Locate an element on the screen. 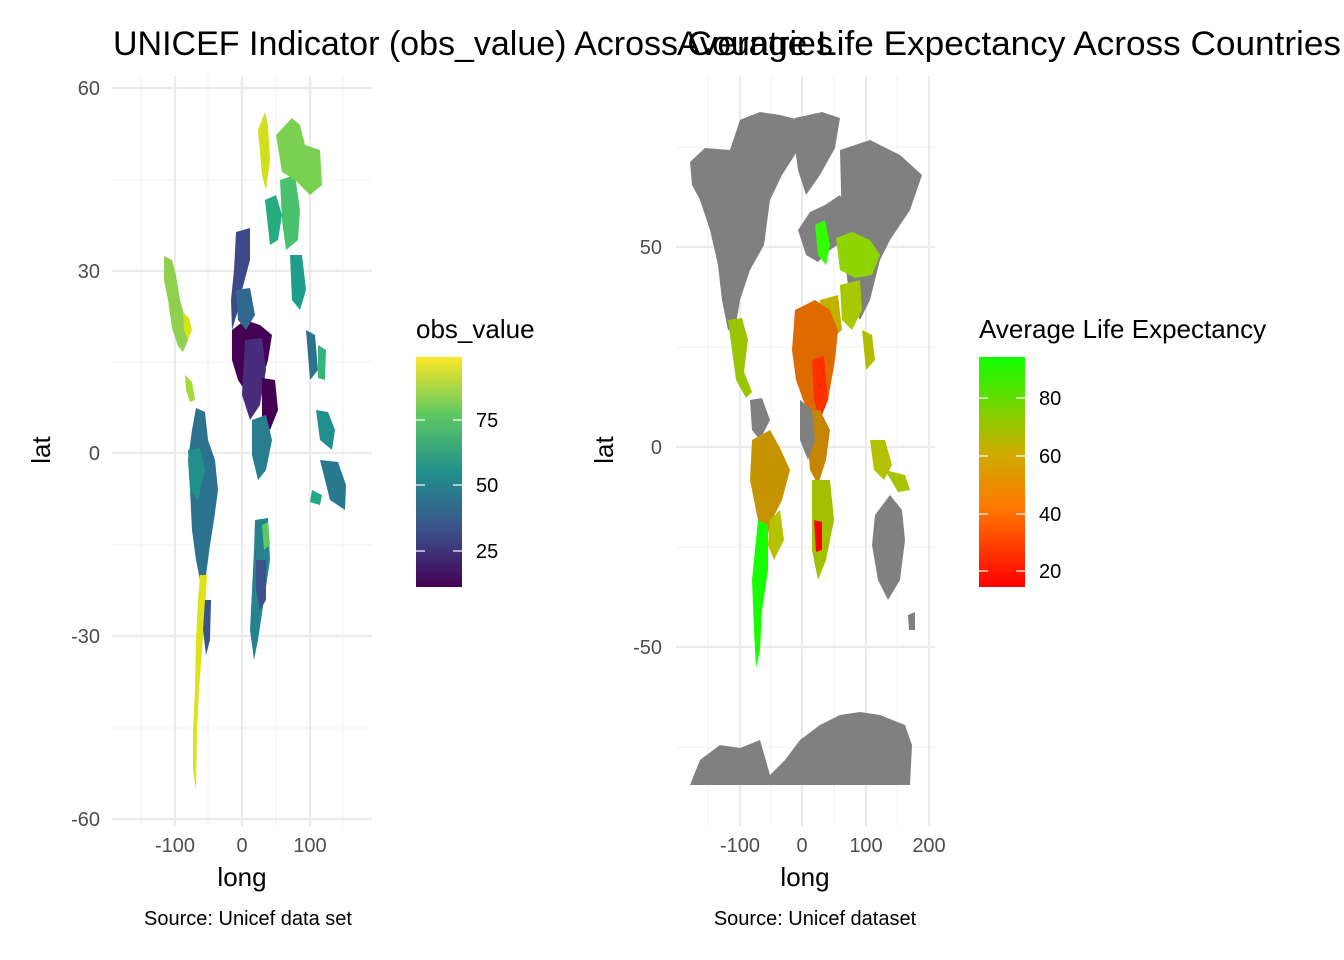 The height and width of the screenshot is (960, 1344). y-tick-label: -60 is located at coordinates (85, 820).